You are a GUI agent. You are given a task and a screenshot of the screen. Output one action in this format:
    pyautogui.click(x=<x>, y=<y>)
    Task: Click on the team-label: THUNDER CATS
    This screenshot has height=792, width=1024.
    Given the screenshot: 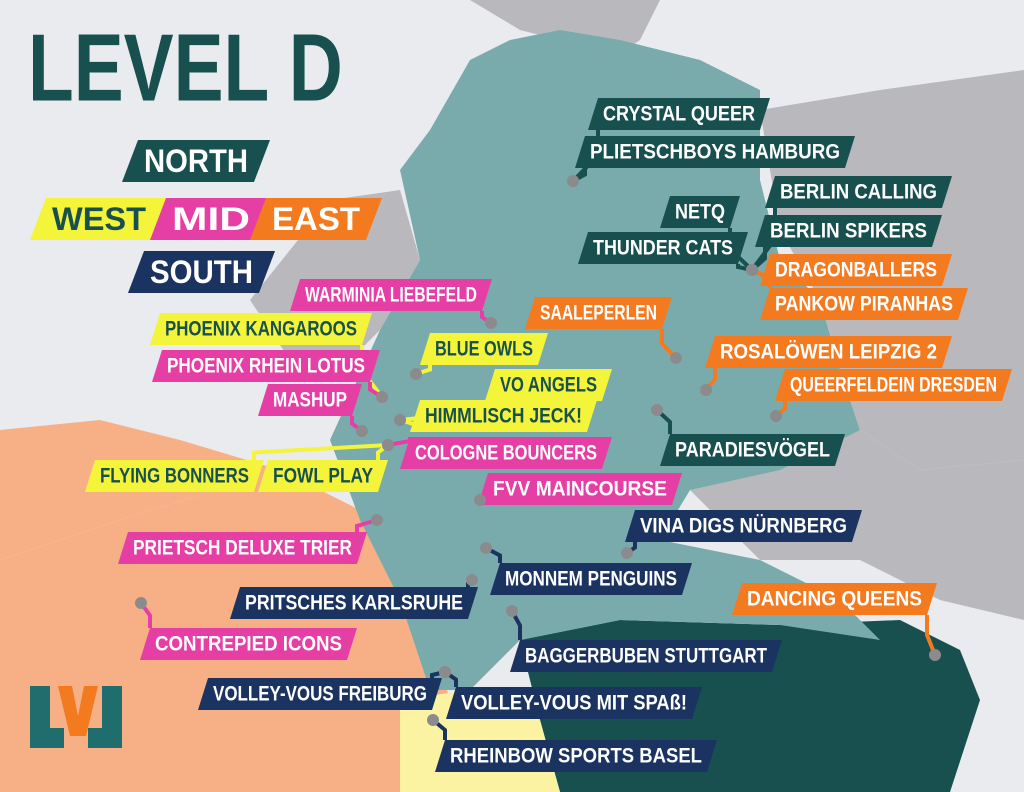 What is the action you would take?
    pyautogui.click(x=663, y=248)
    